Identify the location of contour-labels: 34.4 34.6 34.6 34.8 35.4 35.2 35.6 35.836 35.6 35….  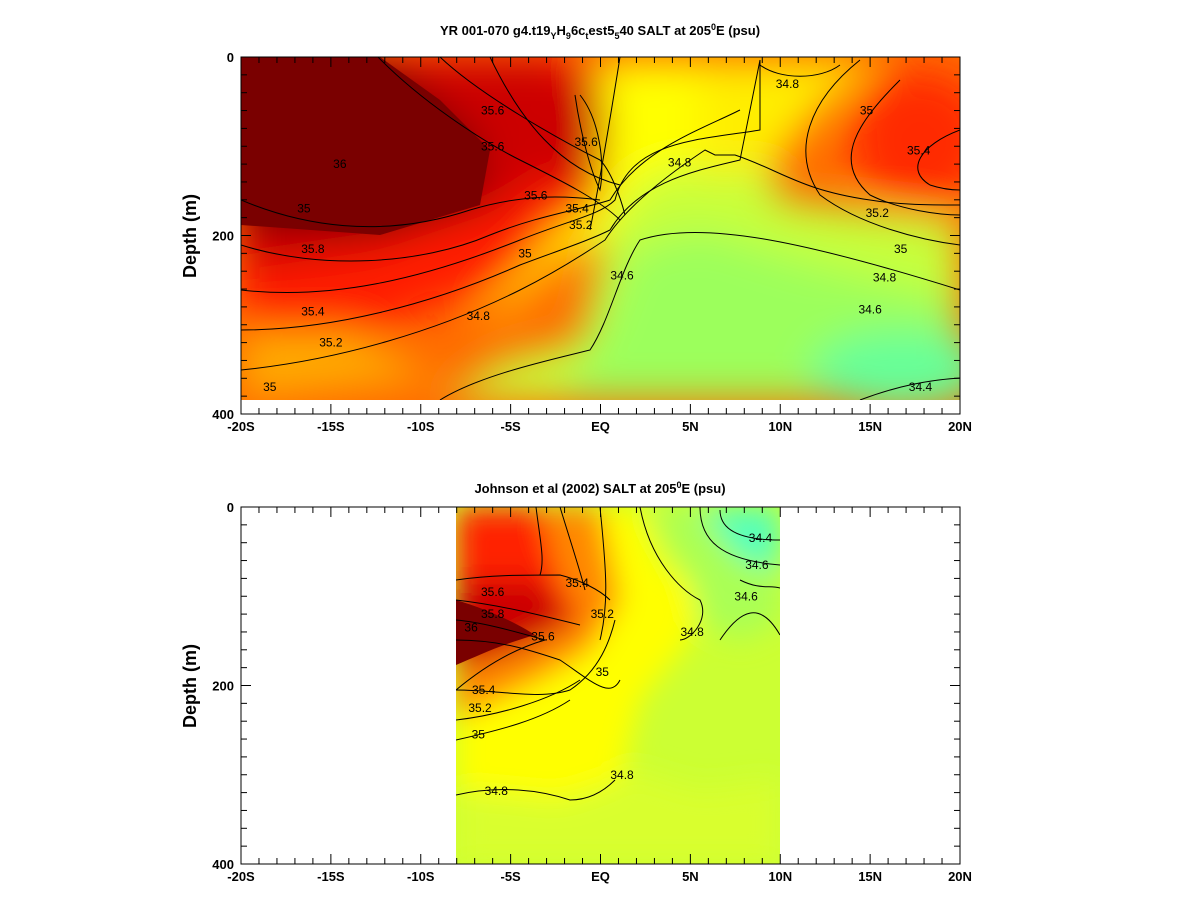
(618, 664).